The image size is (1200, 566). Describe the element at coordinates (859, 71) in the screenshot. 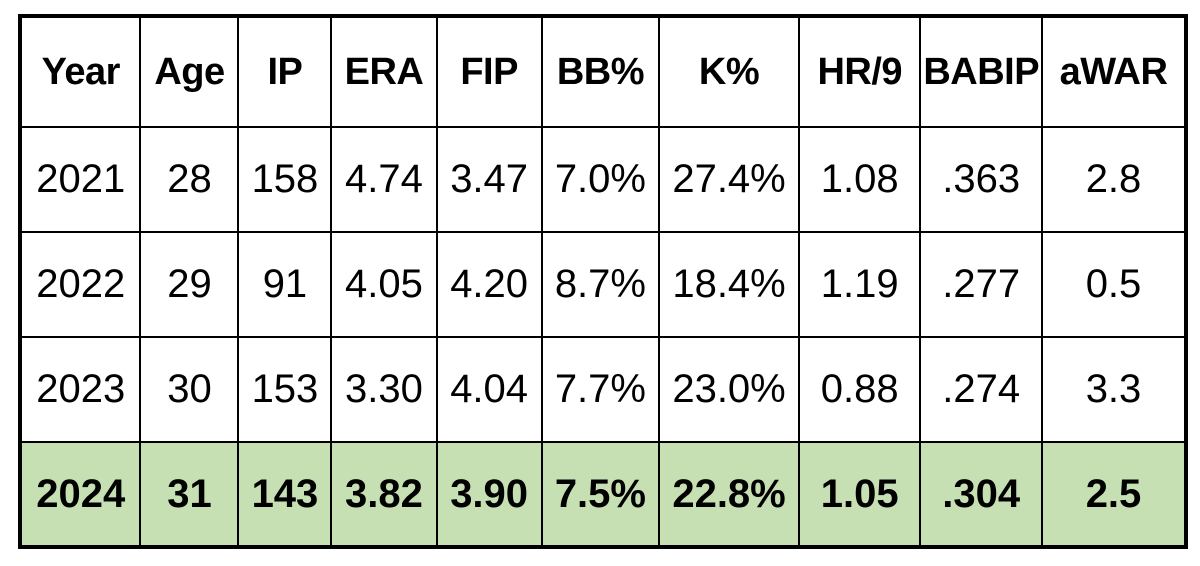

I see `header-cell-hr-per-9: HR/9` at that location.